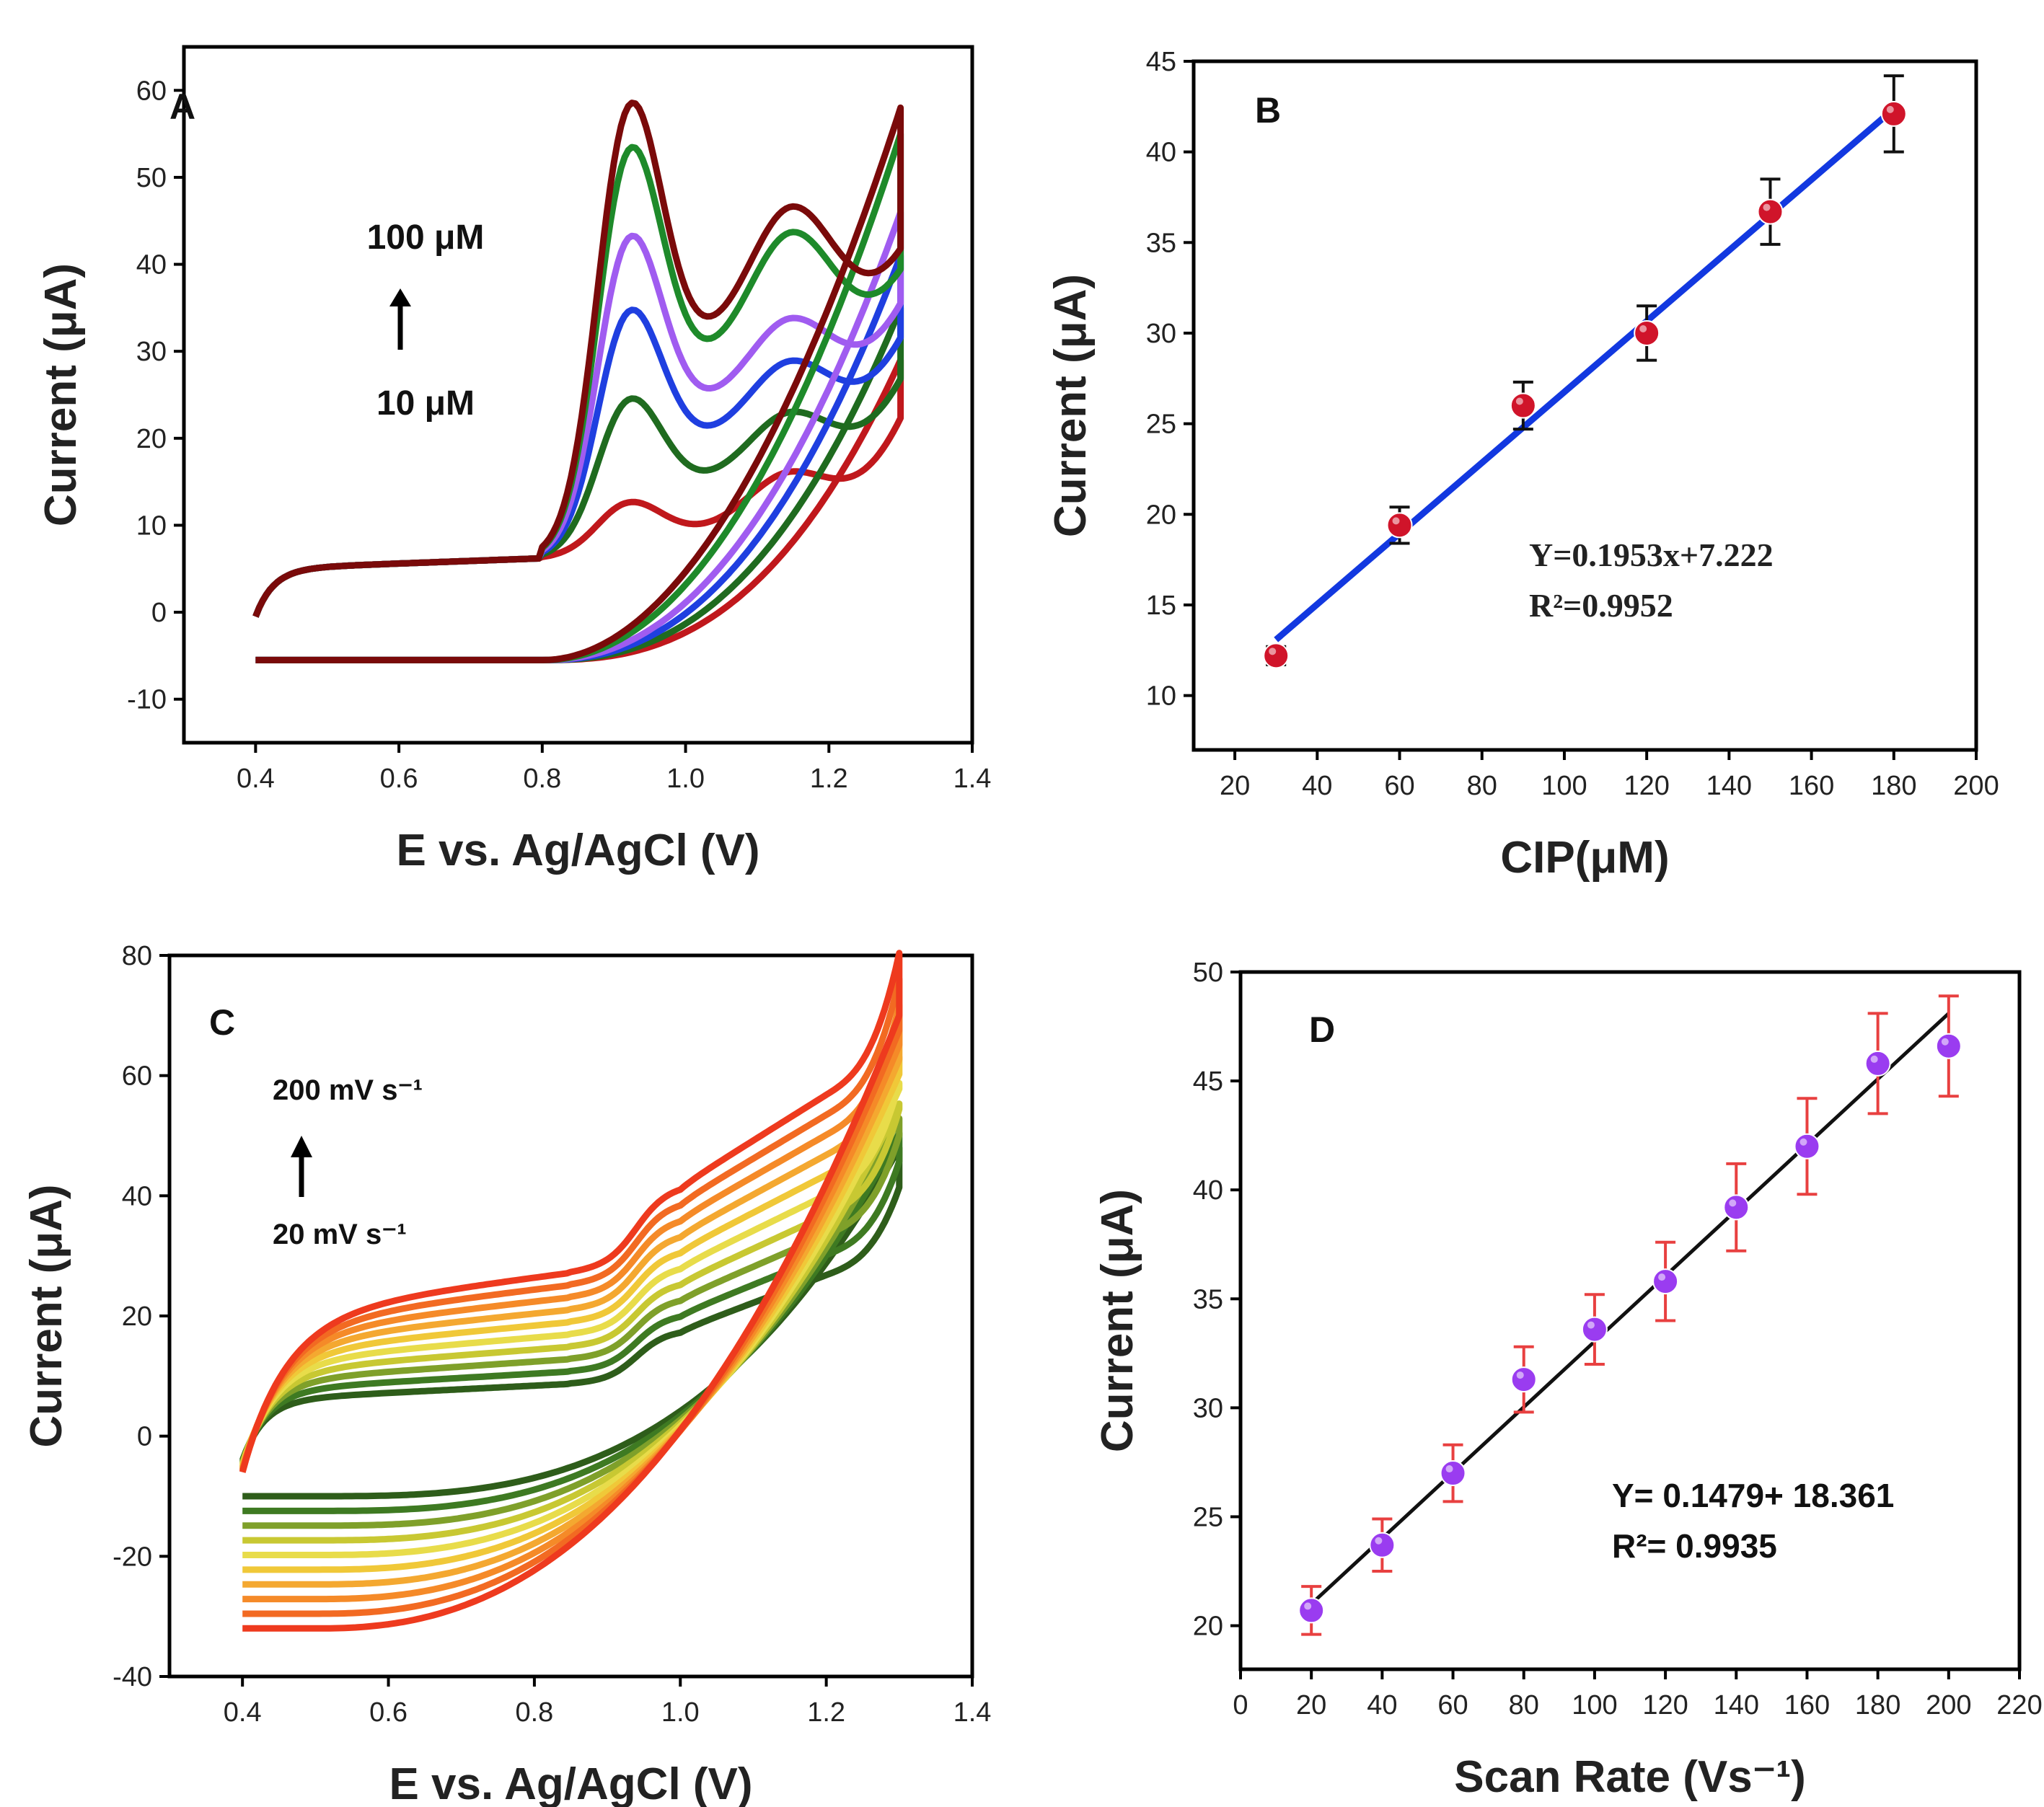 The height and width of the screenshot is (1807, 2044). Describe the element at coordinates (348, 1090) in the screenshot. I see `annotation-top: 200 mV s⁻¹` at that location.